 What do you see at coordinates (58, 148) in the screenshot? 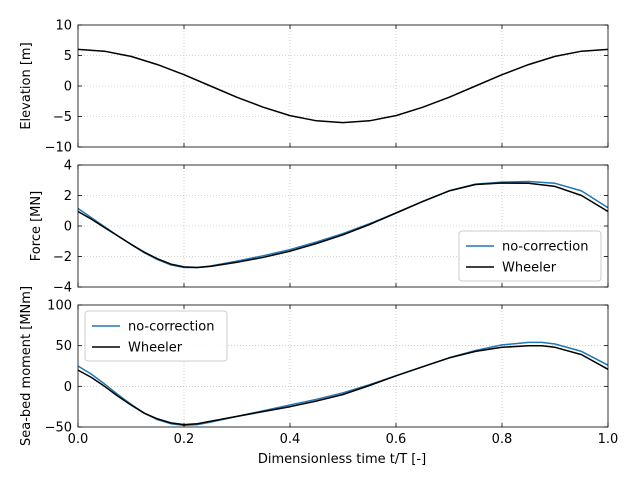
I see `elevation-y-tick-label: −10` at bounding box center [58, 148].